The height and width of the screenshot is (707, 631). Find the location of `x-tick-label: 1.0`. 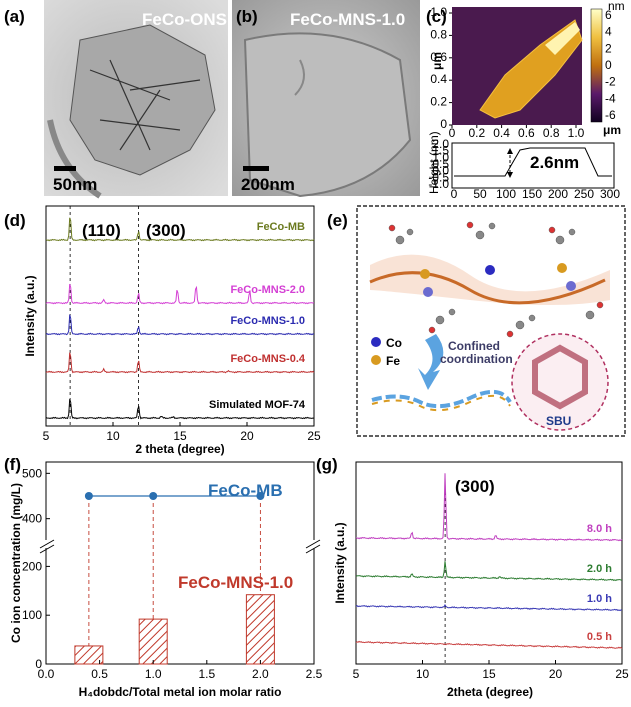

x-tick-label: 1.0 is located at coordinates (153, 674).